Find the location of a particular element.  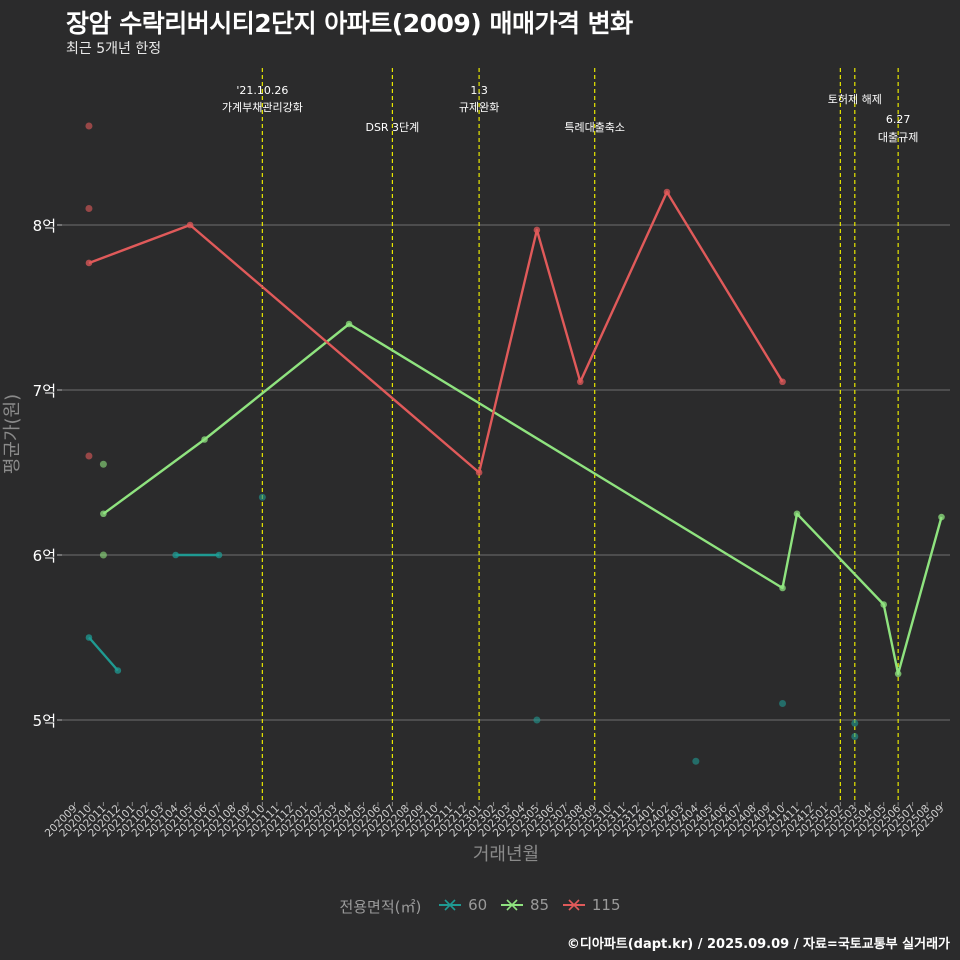

legend-key-60-icon is located at coordinates (450, 905).